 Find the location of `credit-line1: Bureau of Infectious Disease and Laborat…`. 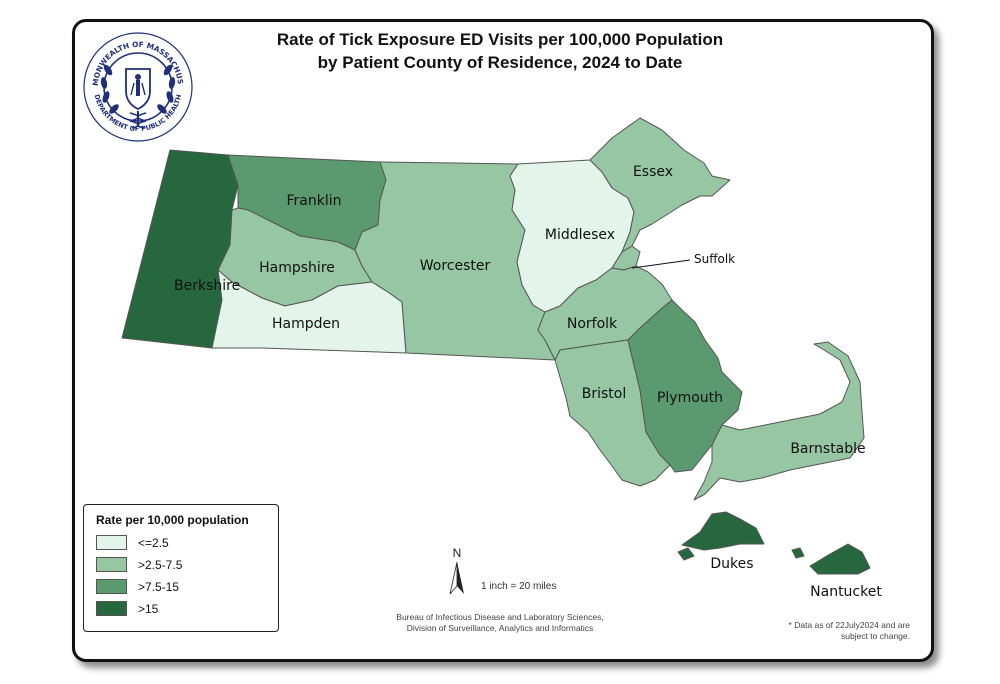

credit-line1: Bureau of Infectious Disease and Laborat… is located at coordinates (500, 617).